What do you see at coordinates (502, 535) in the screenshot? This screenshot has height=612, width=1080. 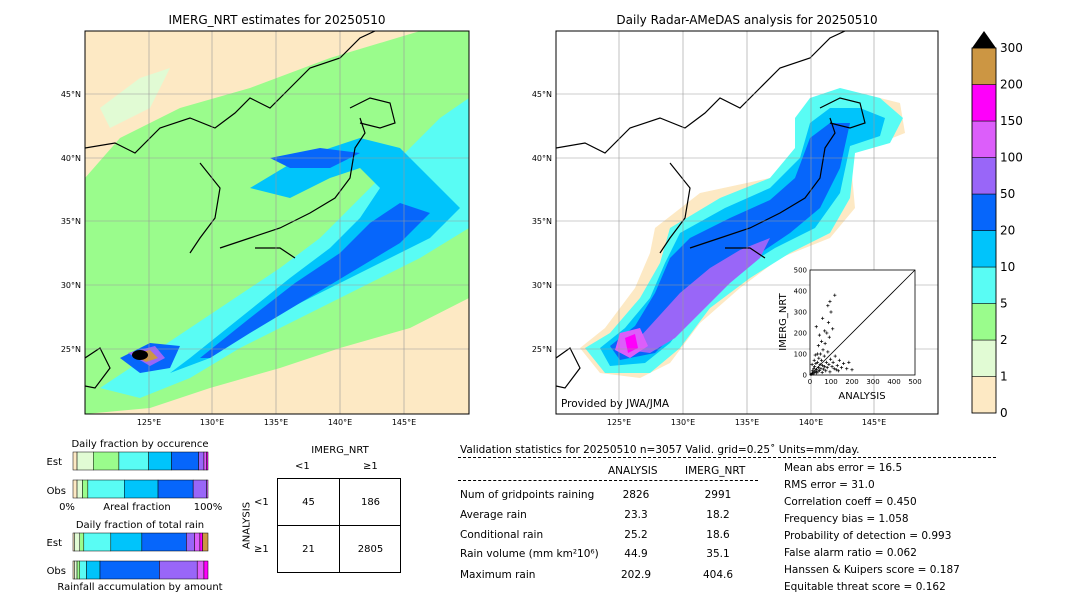 I see `validation-row-label: Conditional rain` at bounding box center [502, 535].